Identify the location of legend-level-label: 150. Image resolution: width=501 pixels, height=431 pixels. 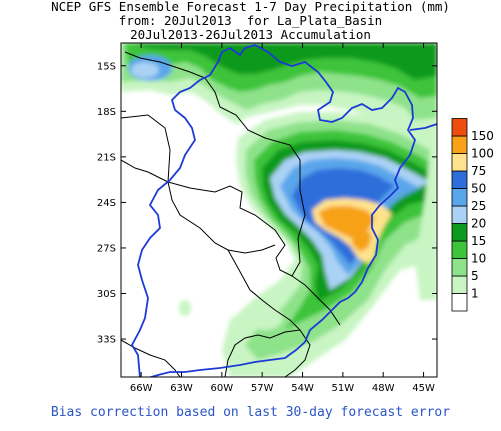
(482, 136).